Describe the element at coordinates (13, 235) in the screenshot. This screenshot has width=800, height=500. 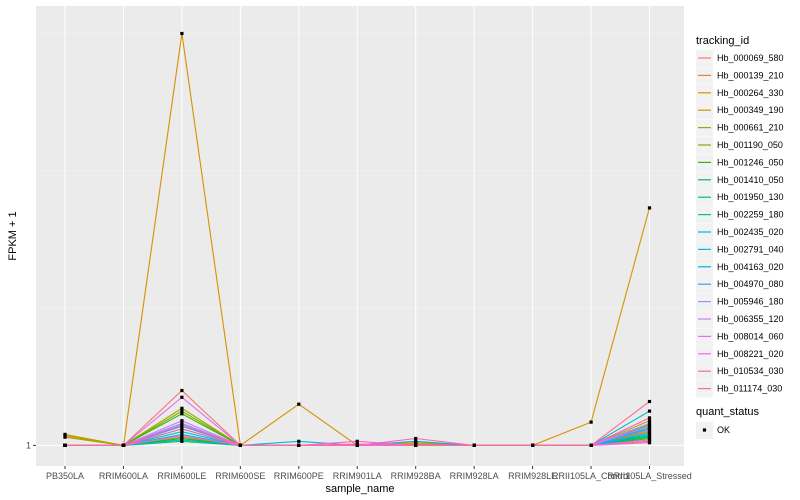
I see `y-axis-title: FPKM + 1` at that location.